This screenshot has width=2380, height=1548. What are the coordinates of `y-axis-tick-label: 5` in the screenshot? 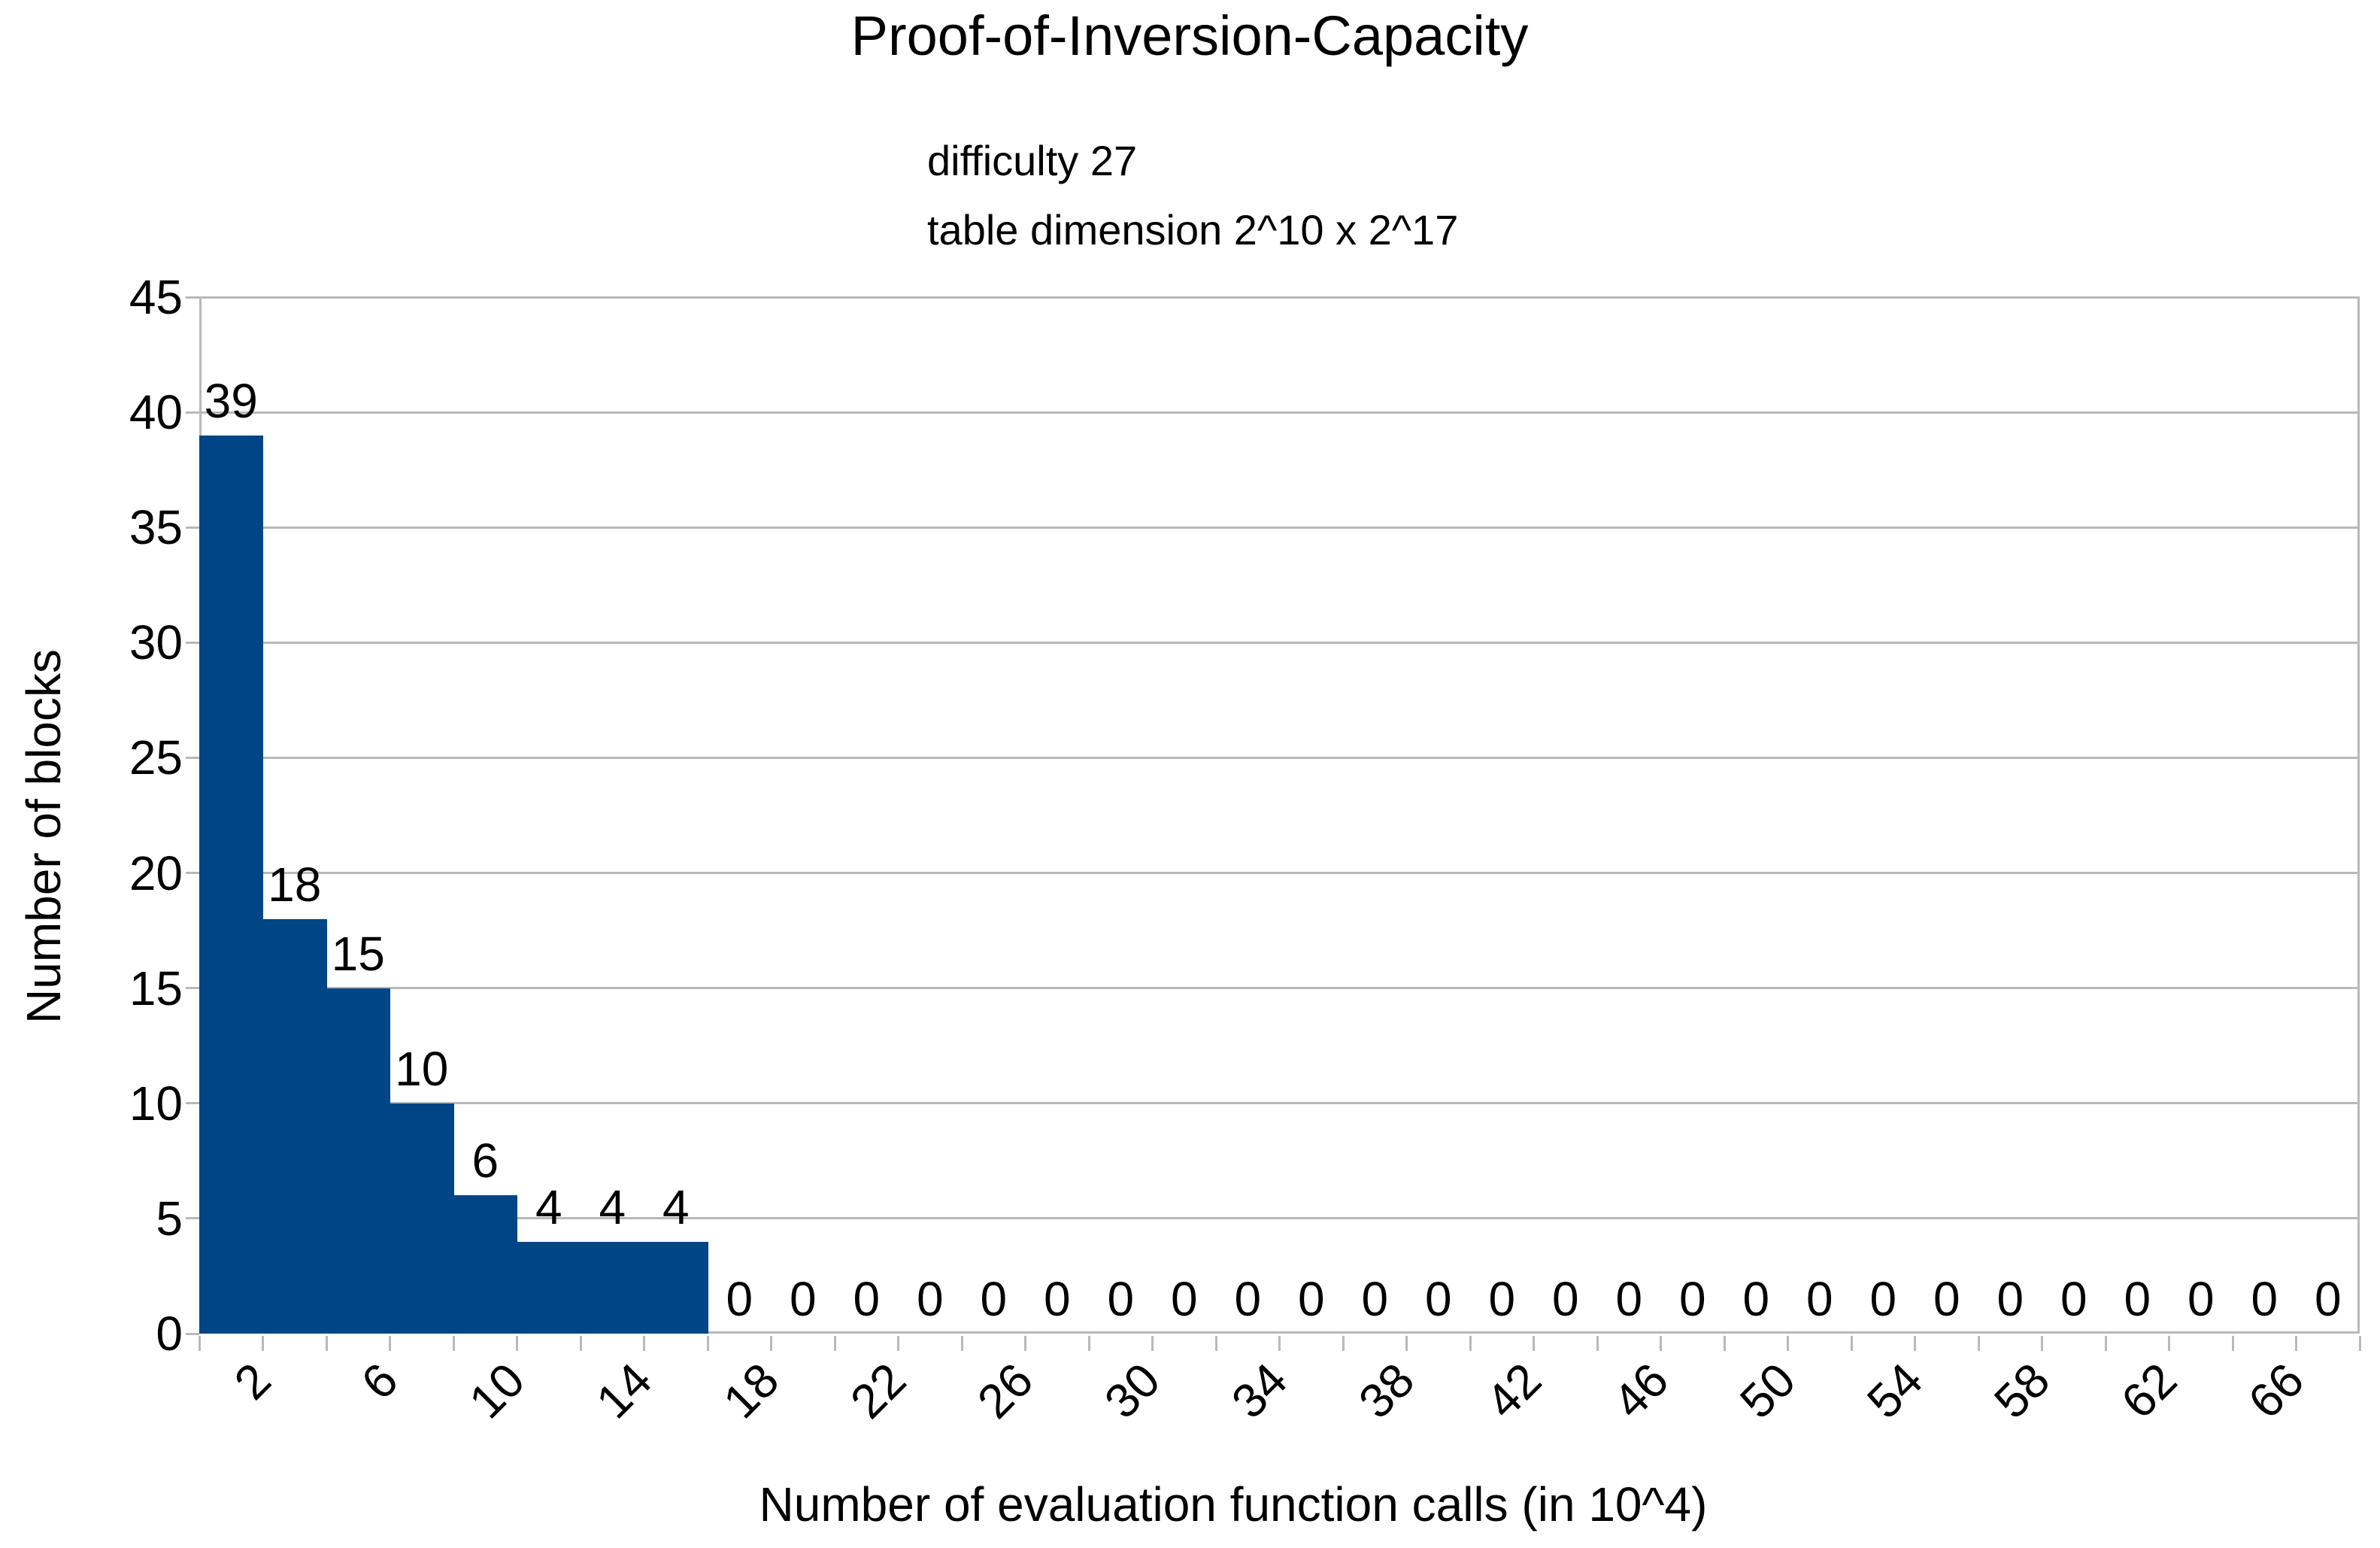 It's located at (169, 1218).